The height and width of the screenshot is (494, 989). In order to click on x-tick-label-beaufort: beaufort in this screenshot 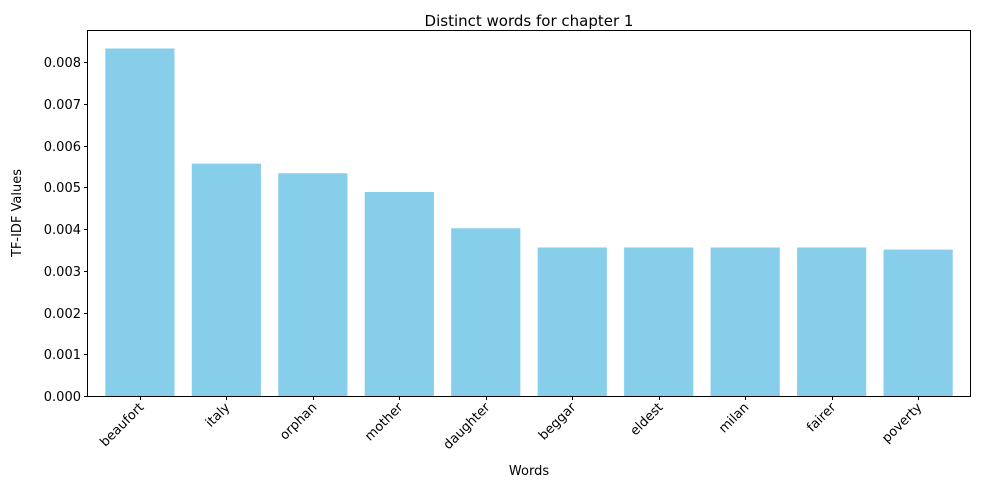, I will do `click(123, 425)`.